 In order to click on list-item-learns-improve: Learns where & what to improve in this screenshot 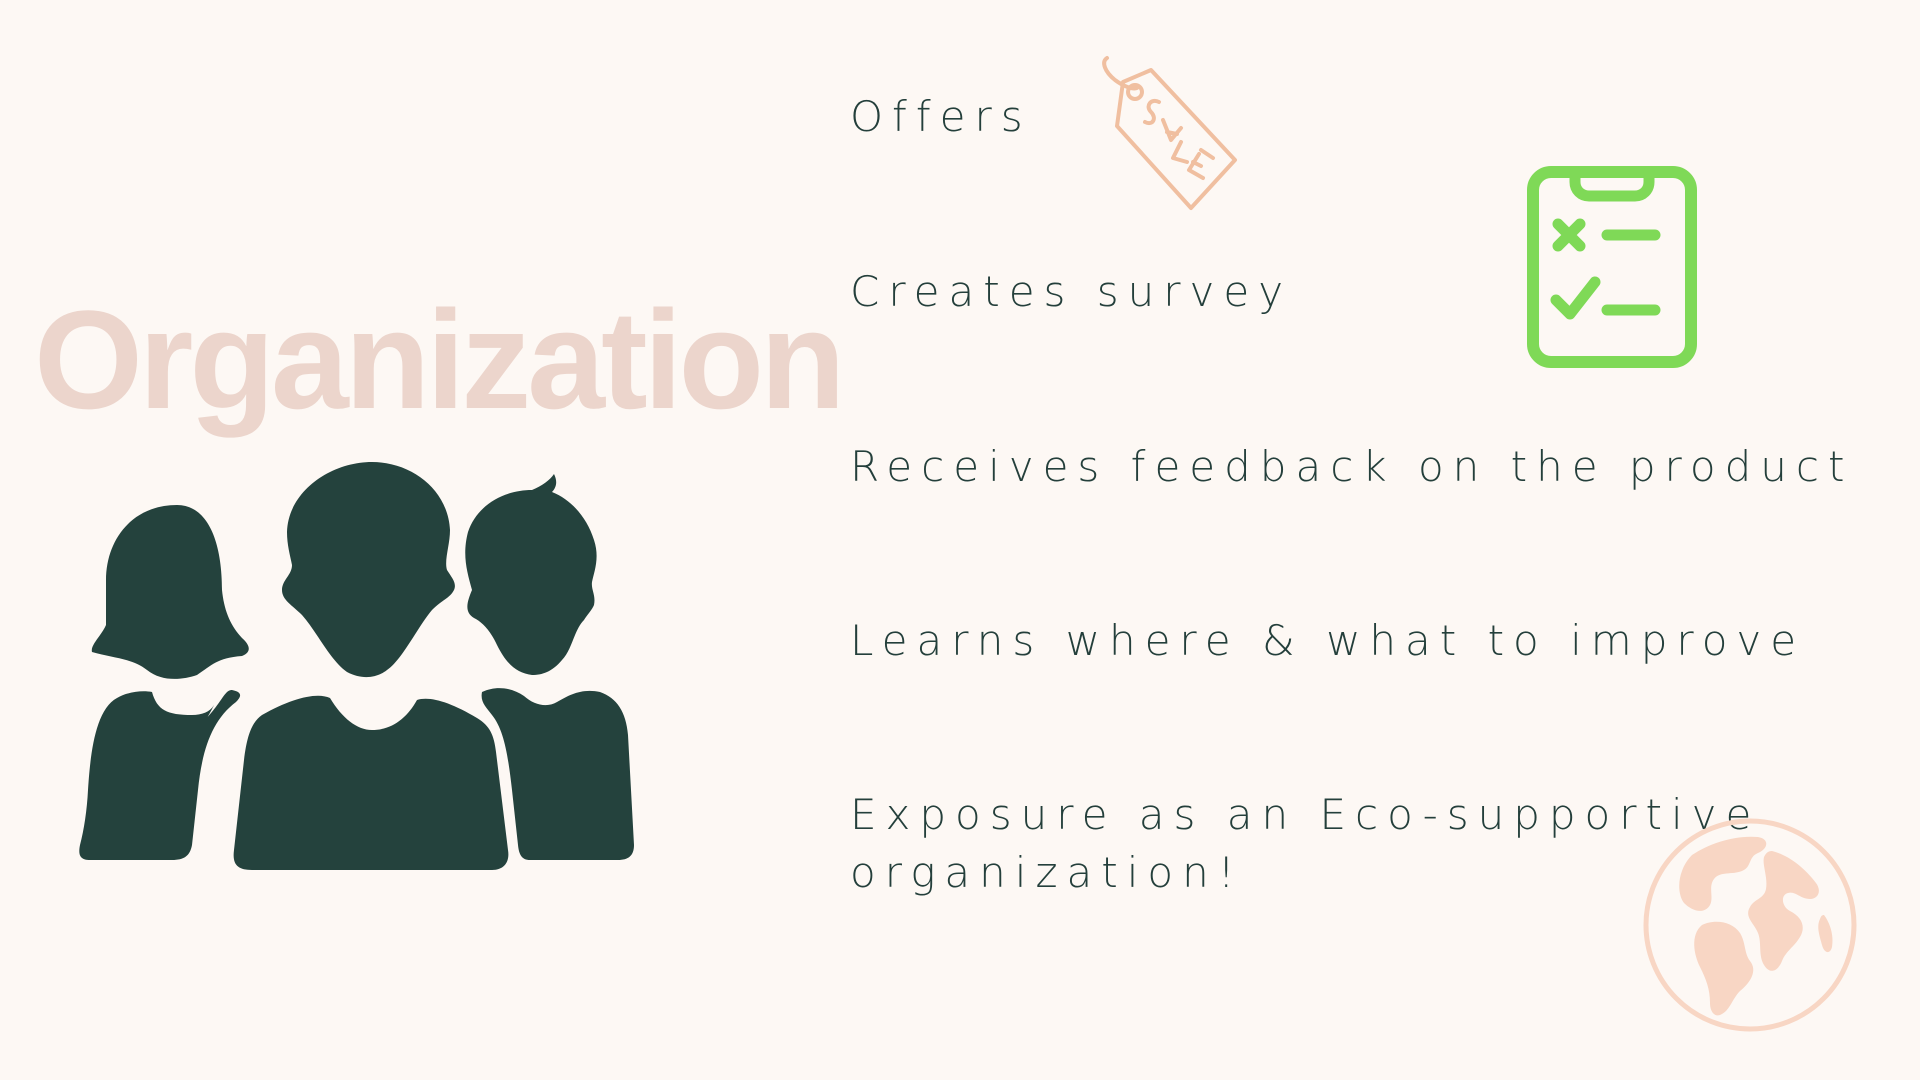, I will do `click(1327, 641)`.